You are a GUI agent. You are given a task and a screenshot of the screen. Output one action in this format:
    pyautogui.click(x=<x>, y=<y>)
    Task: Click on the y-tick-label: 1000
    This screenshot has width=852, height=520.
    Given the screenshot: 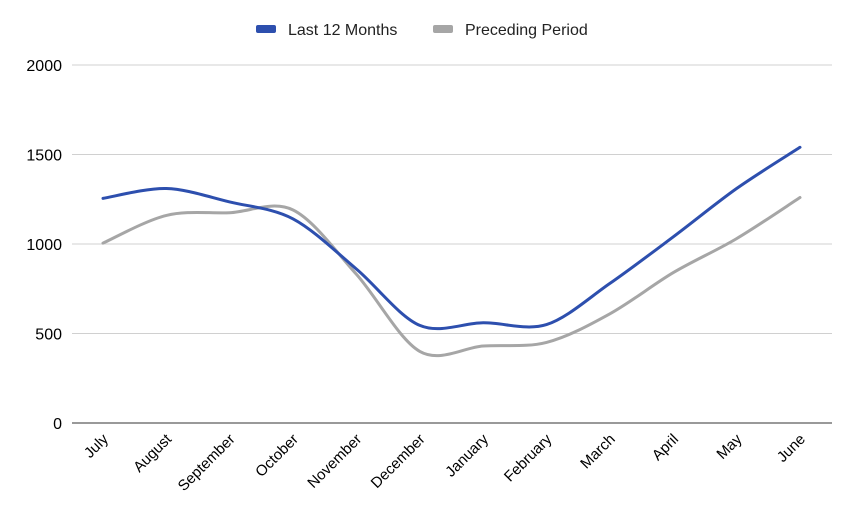 What is the action you would take?
    pyautogui.click(x=44, y=245)
    